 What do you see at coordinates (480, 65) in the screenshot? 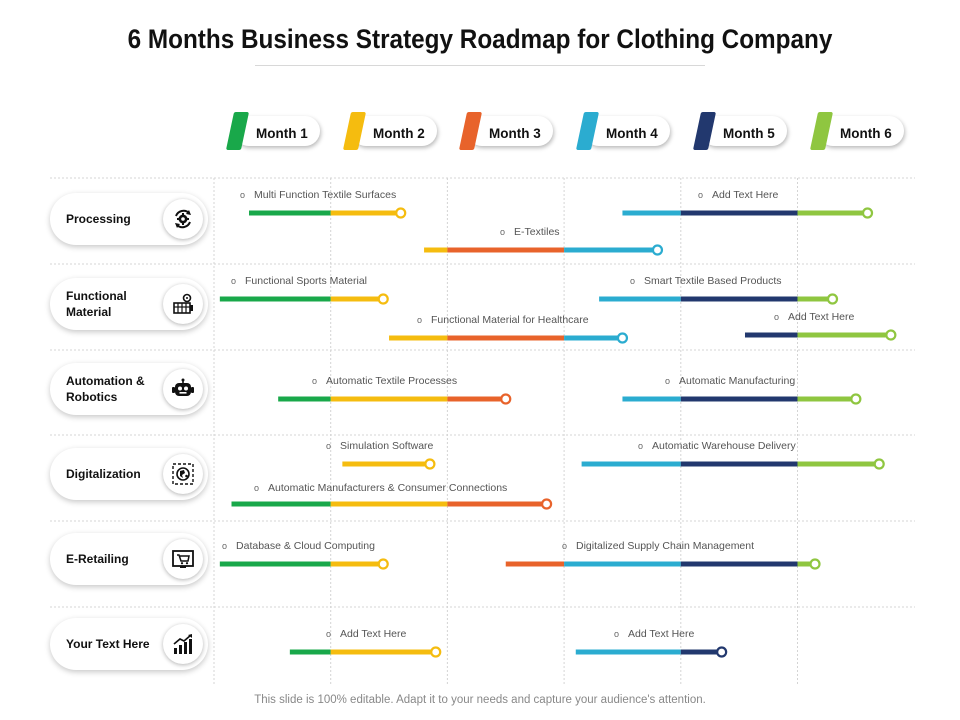
I see `title-divider` at bounding box center [480, 65].